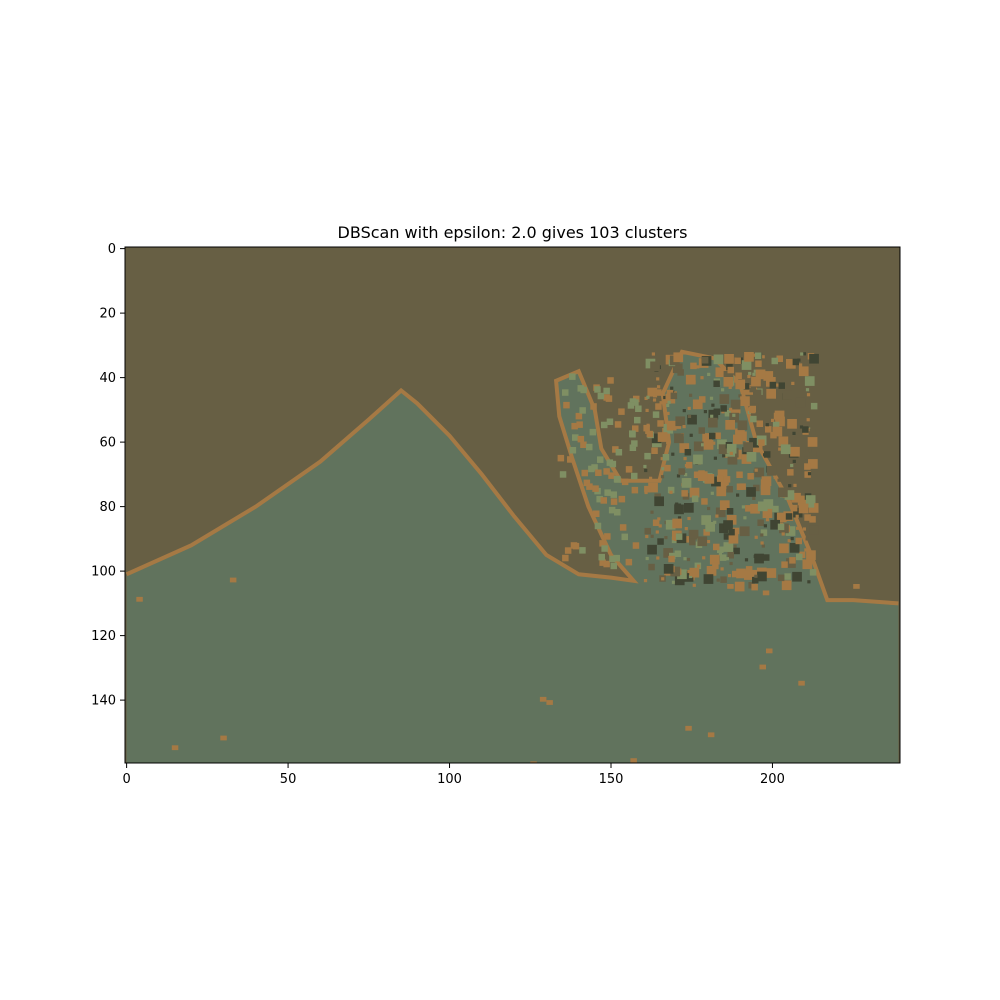  Describe the element at coordinates (449, 779) in the screenshot. I see `x-tick-label: 100` at that location.